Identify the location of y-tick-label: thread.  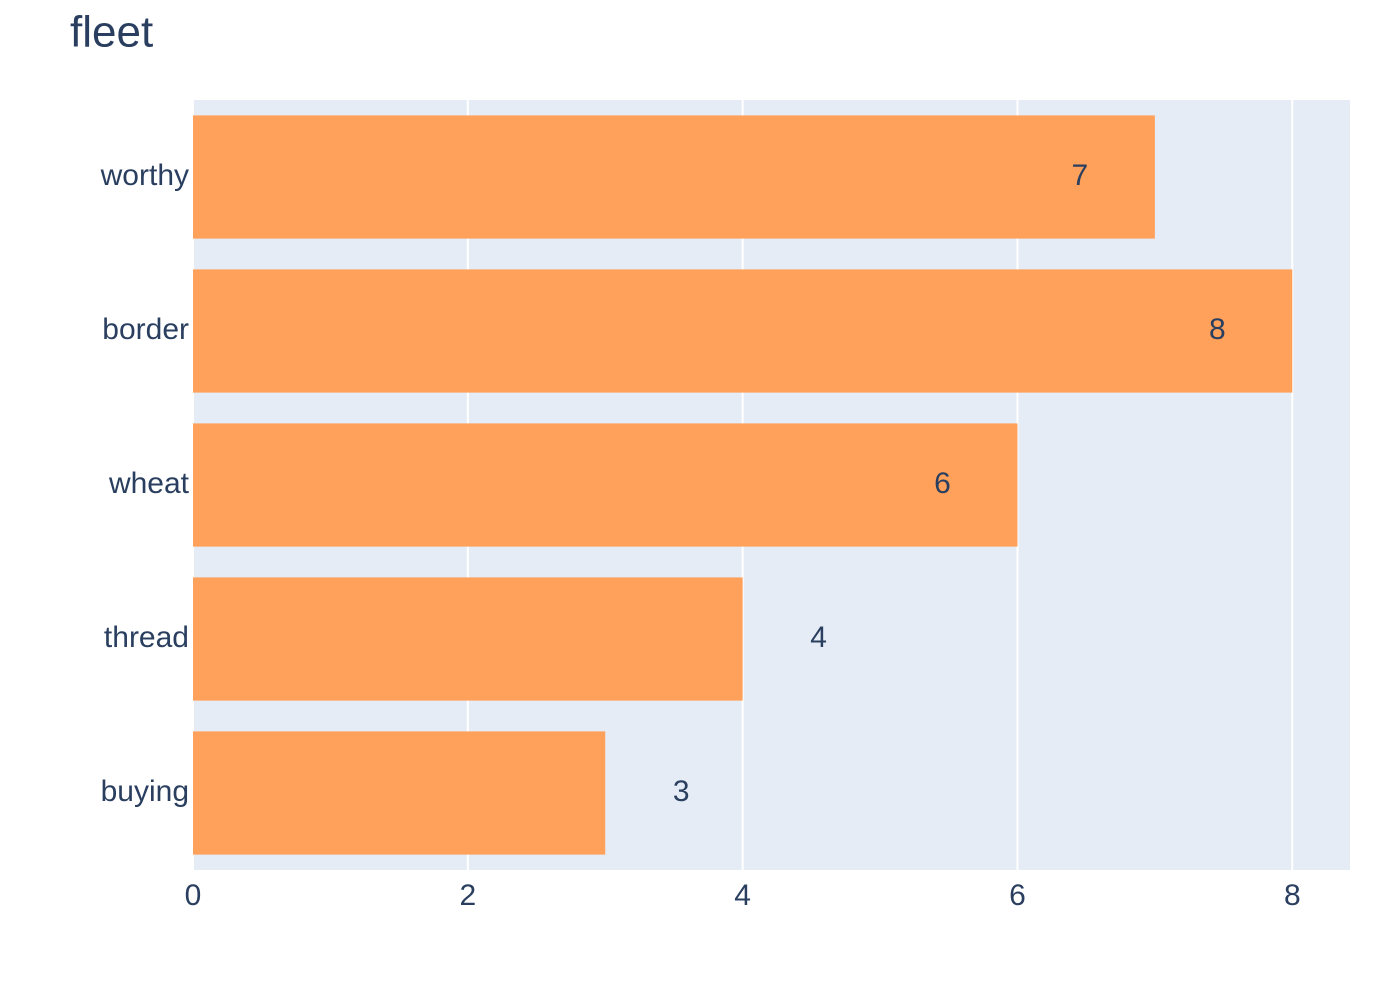
(146, 637).